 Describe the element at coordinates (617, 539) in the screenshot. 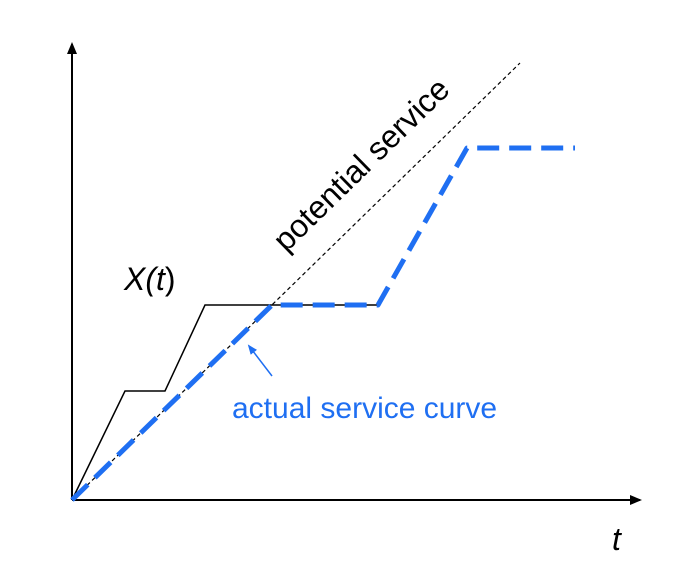

I see `x-axis-label: t` at that location.